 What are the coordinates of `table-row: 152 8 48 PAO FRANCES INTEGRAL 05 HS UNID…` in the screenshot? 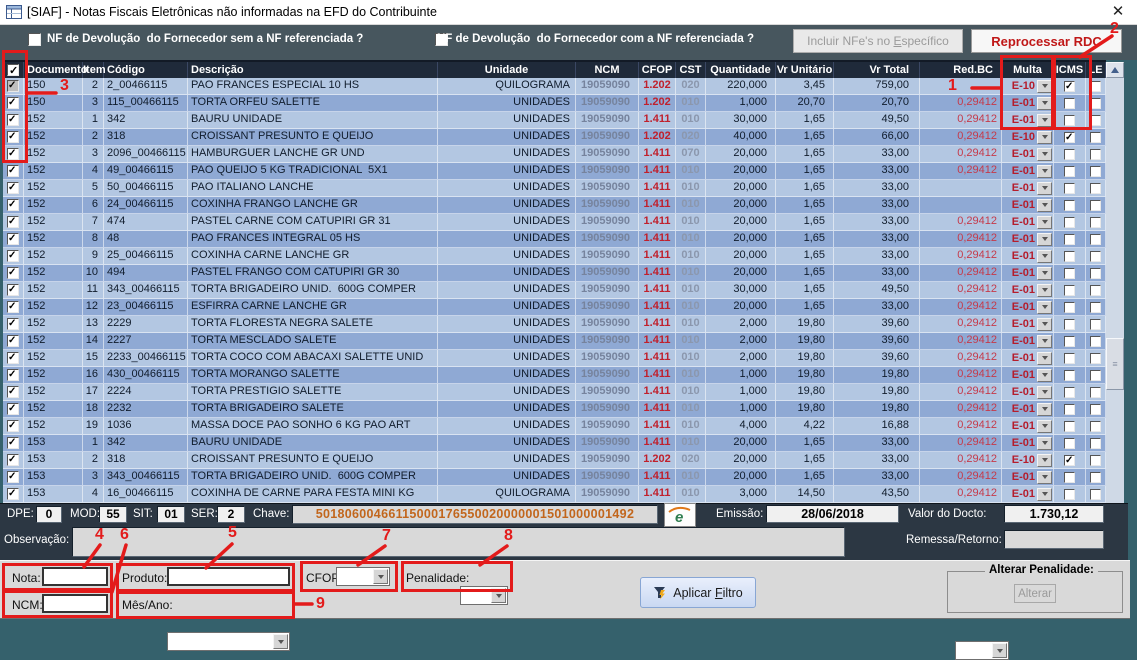 It's located at (554, 239).